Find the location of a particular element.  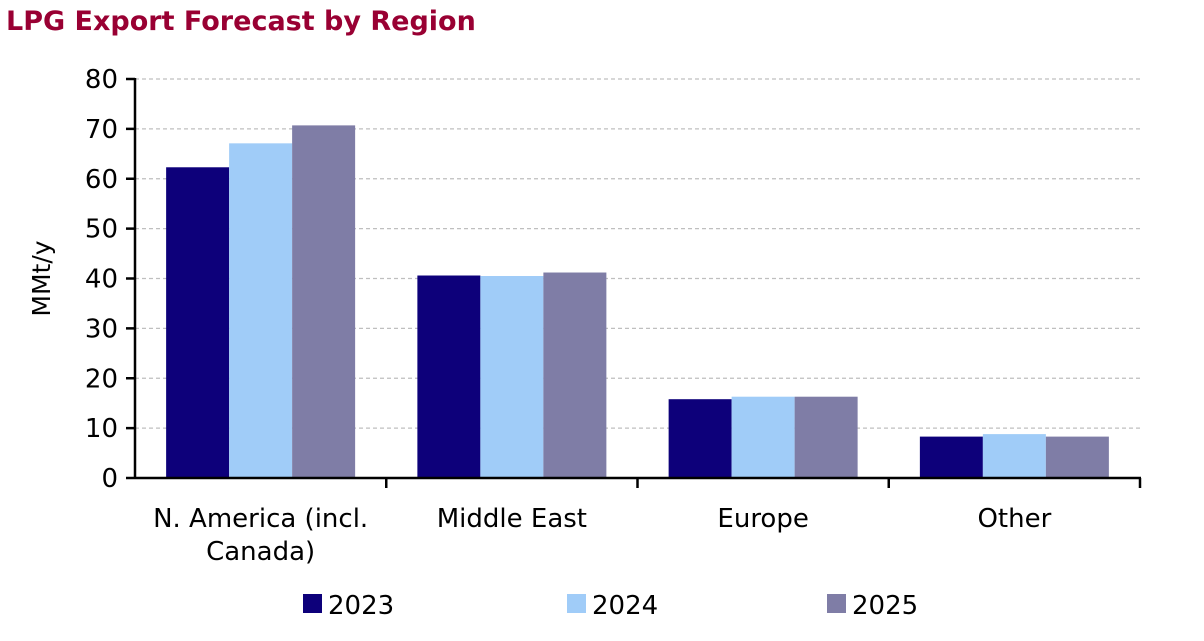

legend-swatch-2024 is located at coordinates (576, 603).